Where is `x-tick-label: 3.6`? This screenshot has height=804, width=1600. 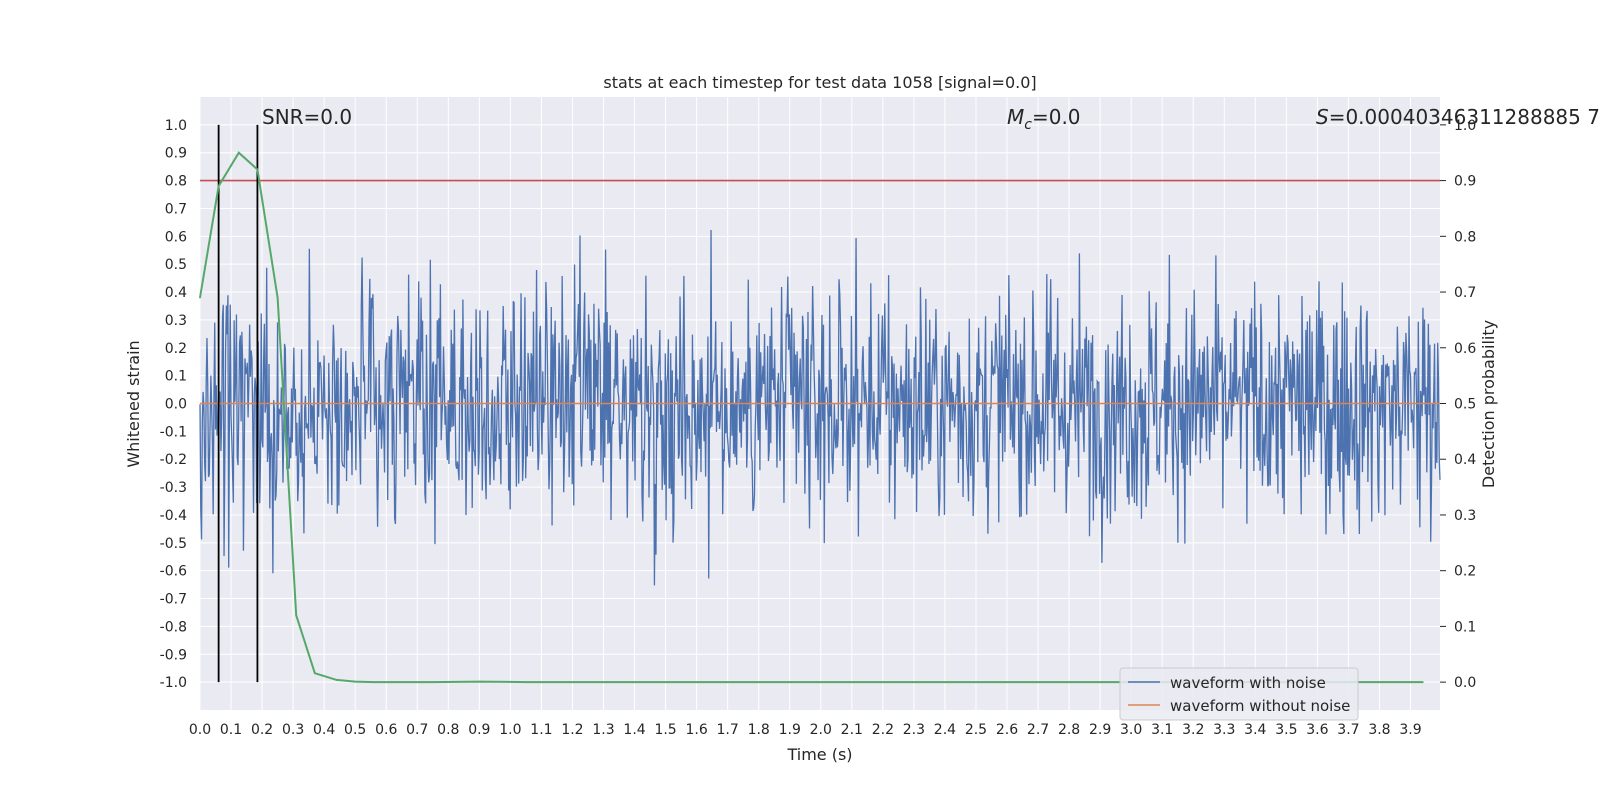 x-tick-label: 3.6 is located at coordinates (1317, 730).